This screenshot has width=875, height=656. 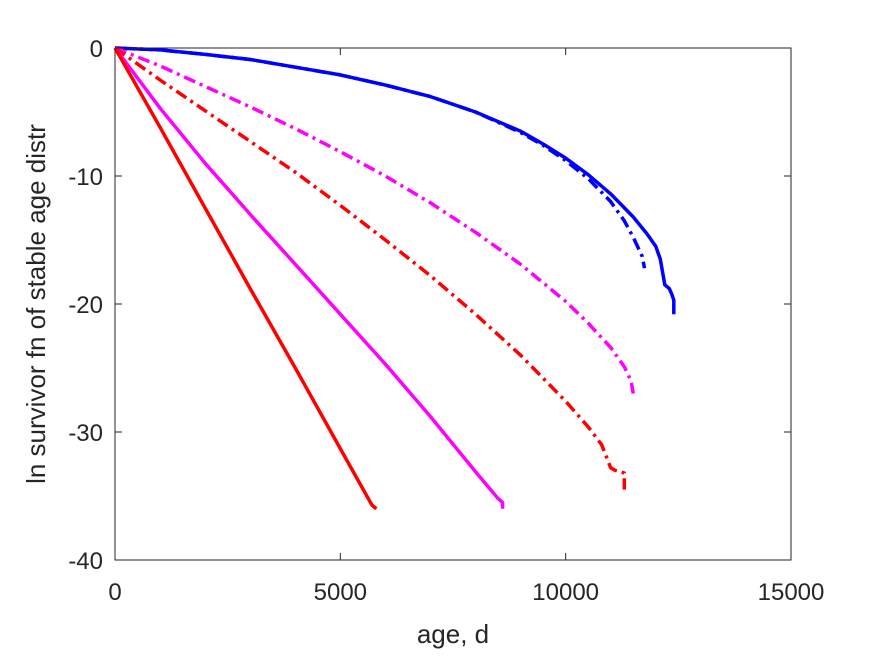 I want to click on y-tick-label: -20, so click(x=85, y=305).